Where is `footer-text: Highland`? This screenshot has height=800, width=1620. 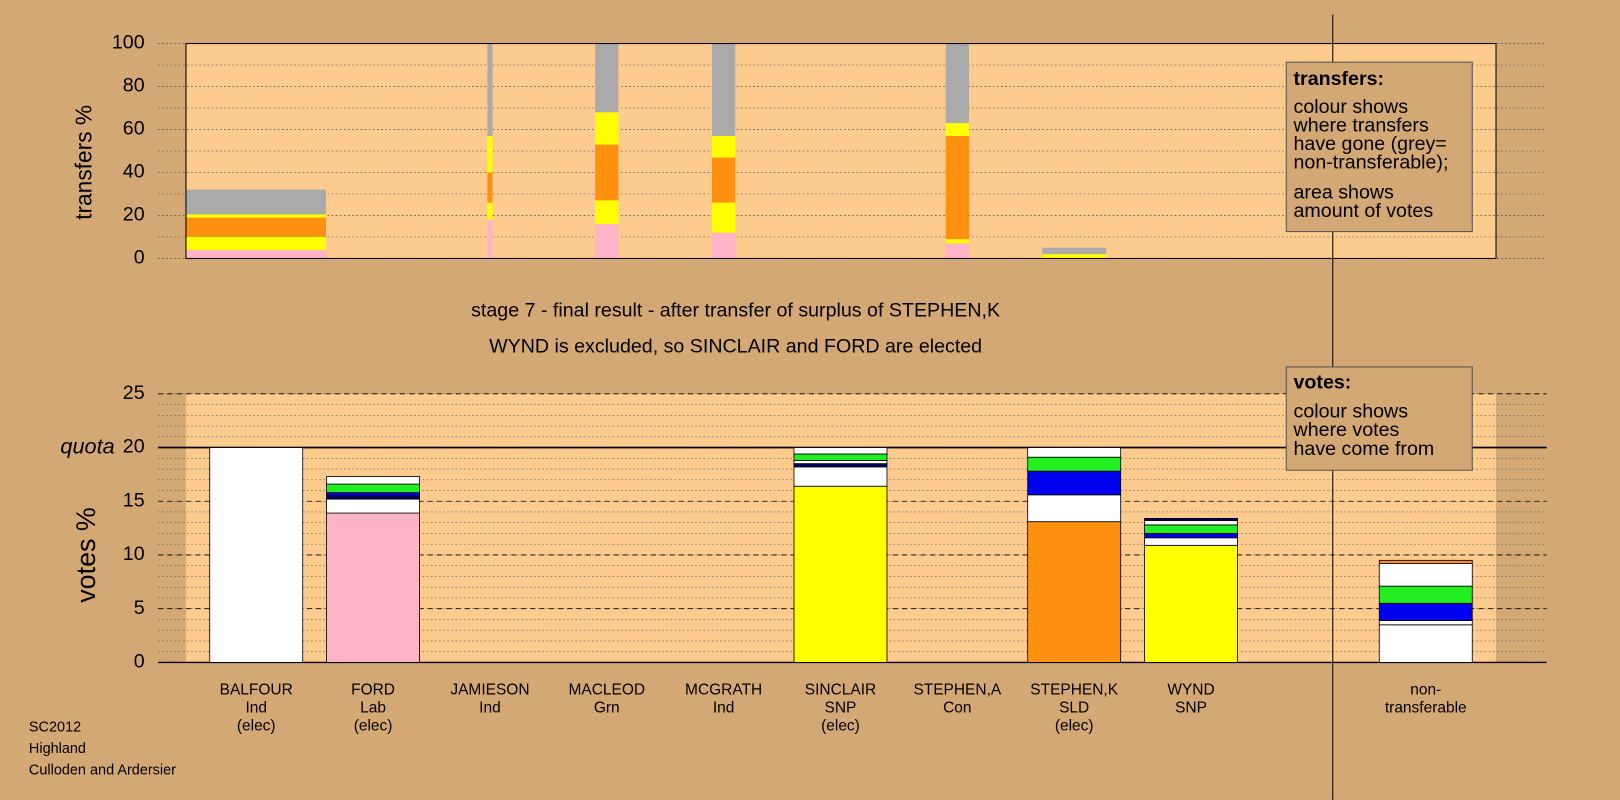
footer-text: Highland is located at coordinates (57, 749).